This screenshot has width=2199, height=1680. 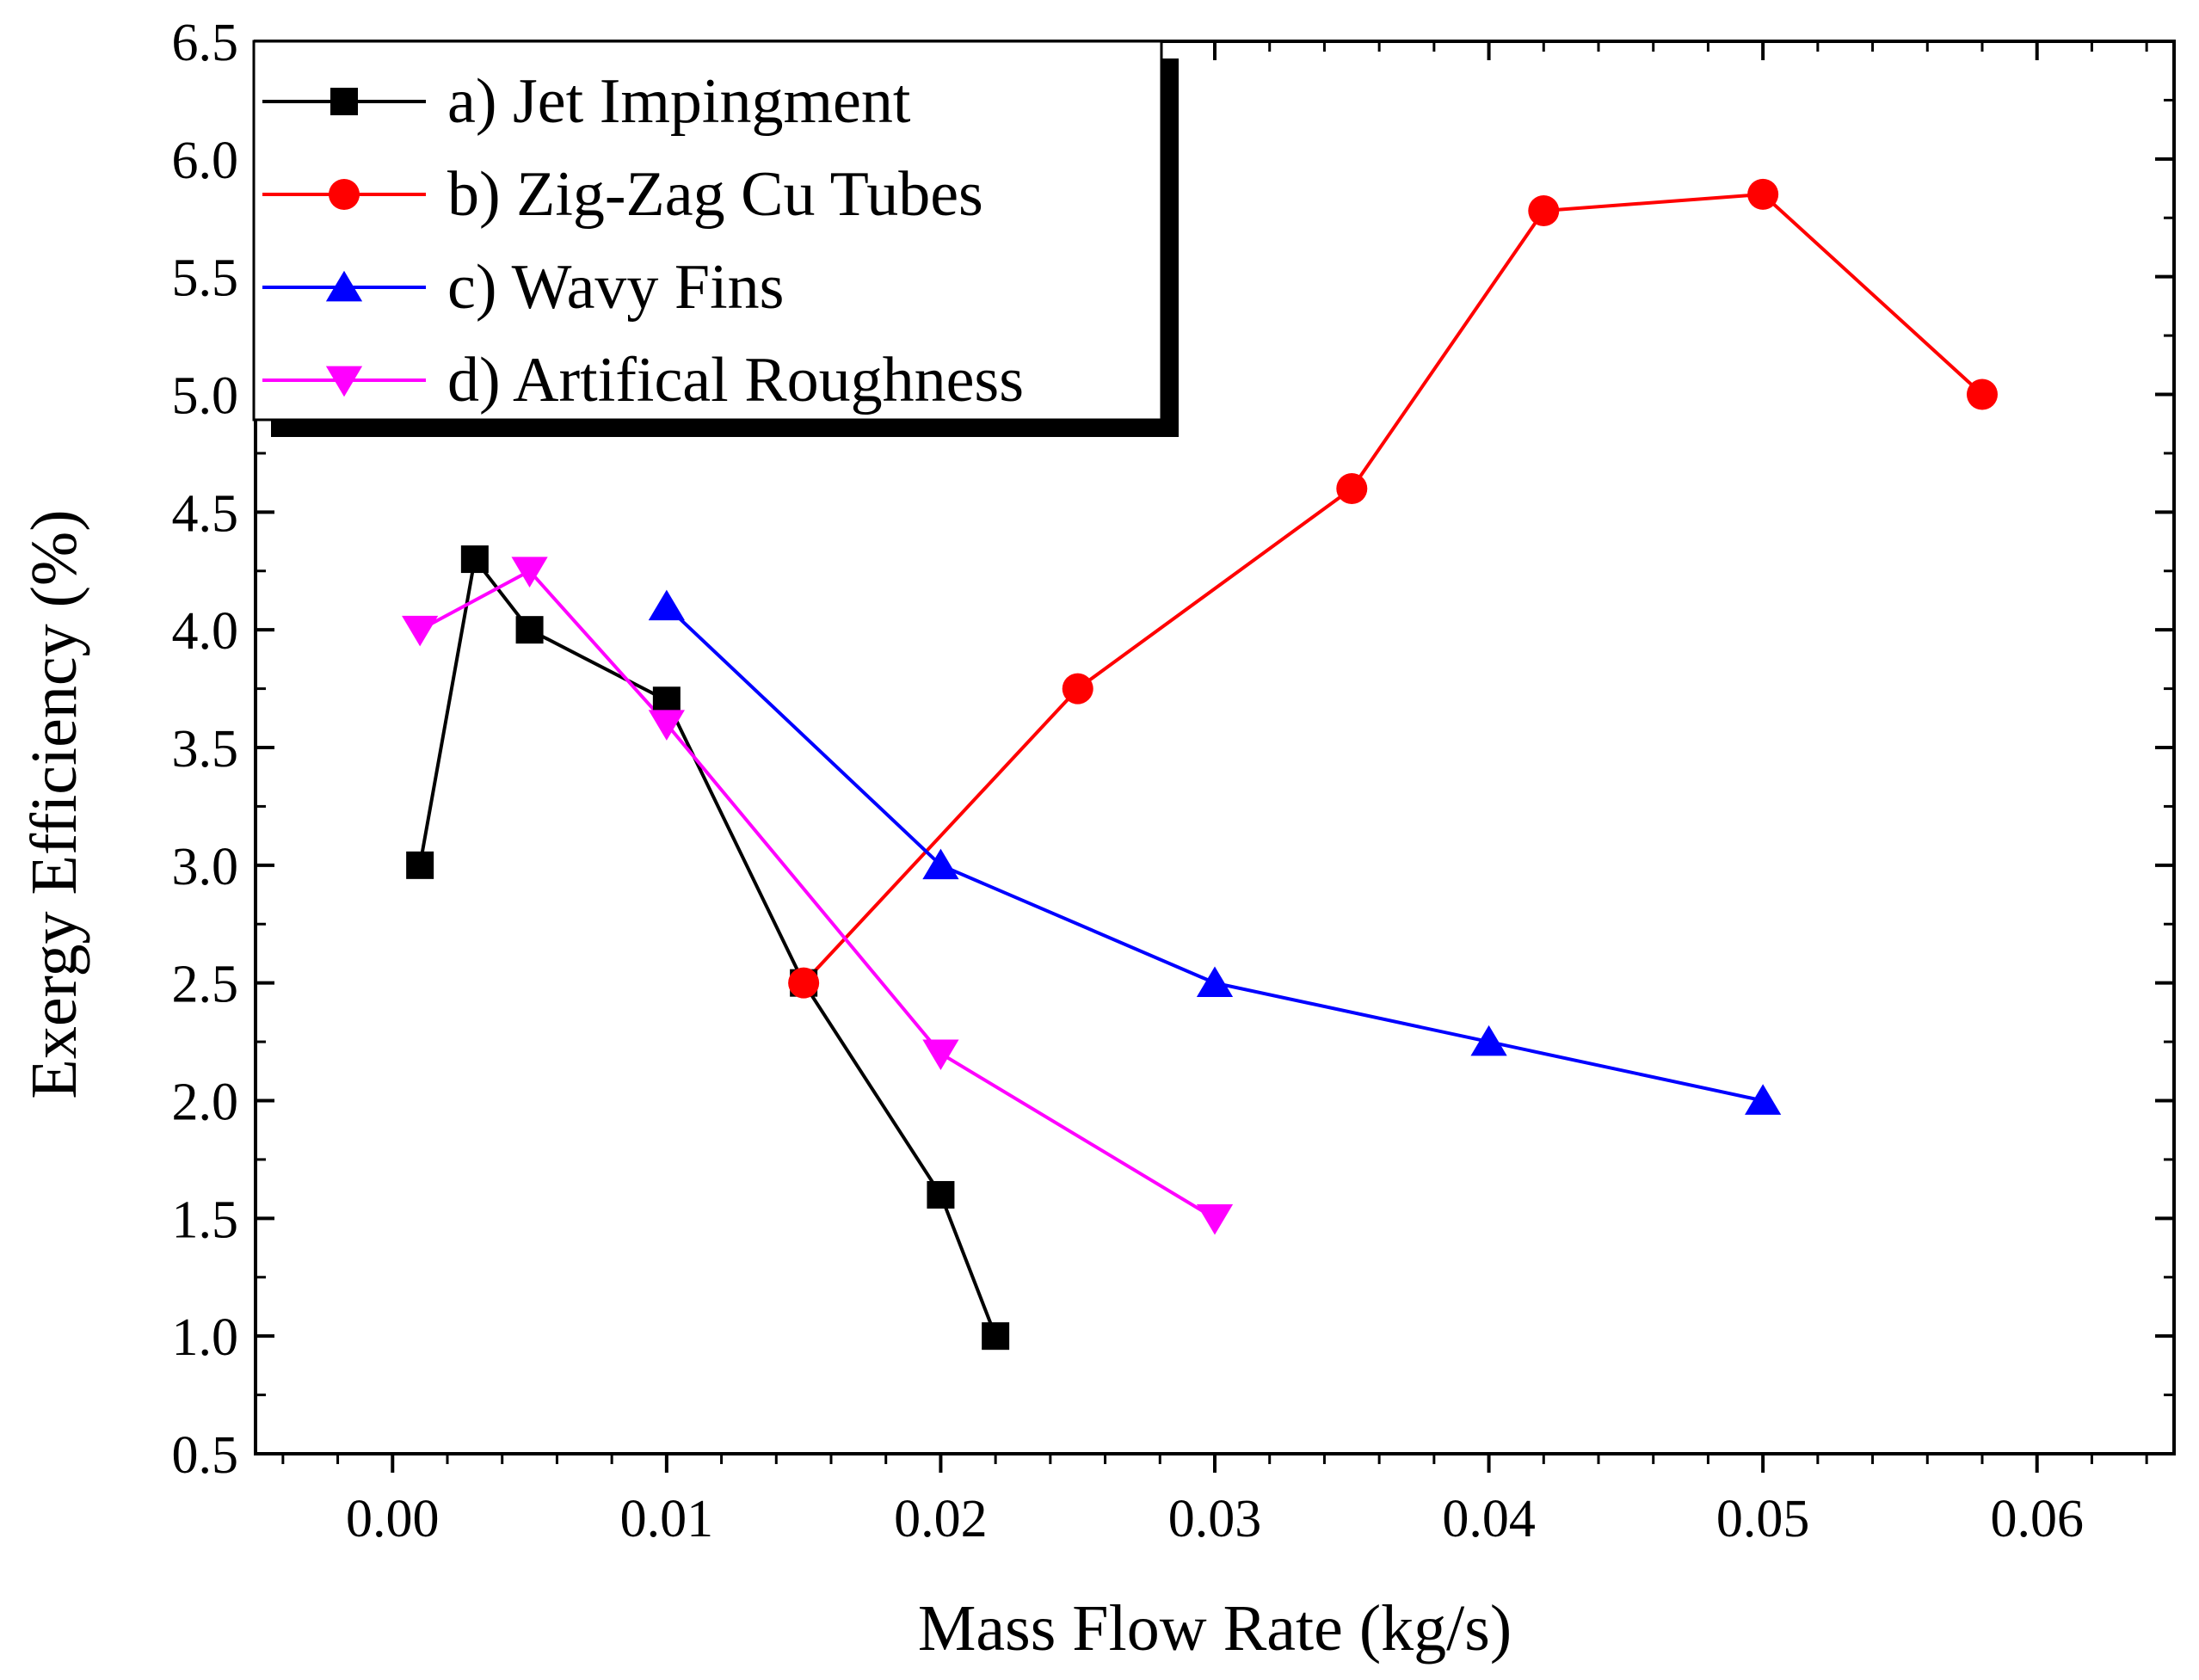 I want to click on y-tick-label: 1.5, so click(x=205, y=1220).